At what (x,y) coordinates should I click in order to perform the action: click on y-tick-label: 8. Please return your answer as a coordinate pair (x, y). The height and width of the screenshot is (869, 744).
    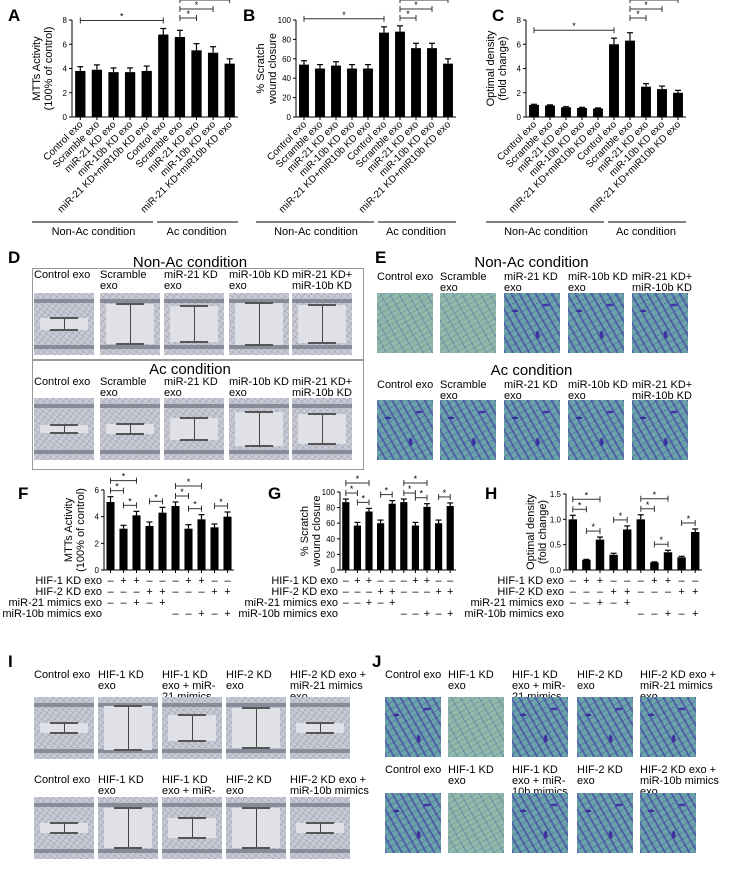
    Looking at the image, I should click on (65, 20).